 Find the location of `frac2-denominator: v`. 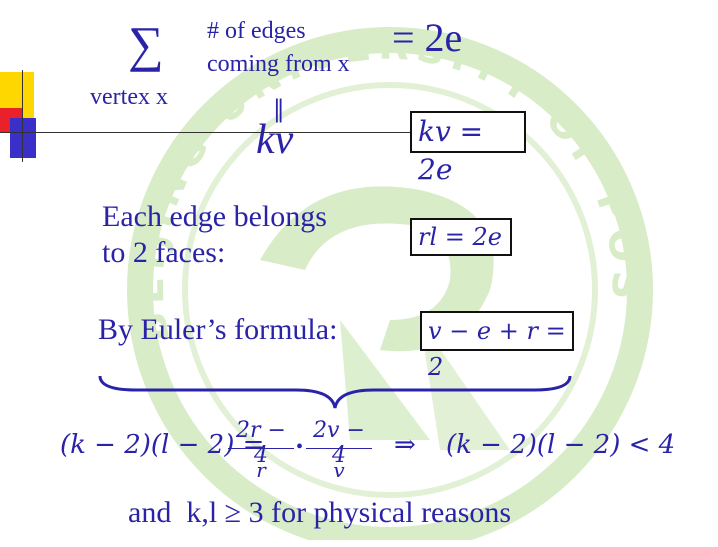

frac2-denominator: v is located at coordinates (339, 470).